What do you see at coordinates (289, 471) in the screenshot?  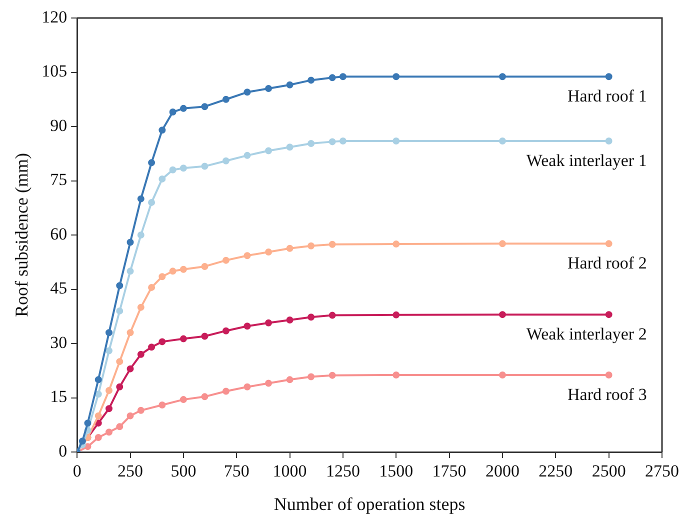 I see `x-tick-label: 1000` at bounding box center [289, 471].